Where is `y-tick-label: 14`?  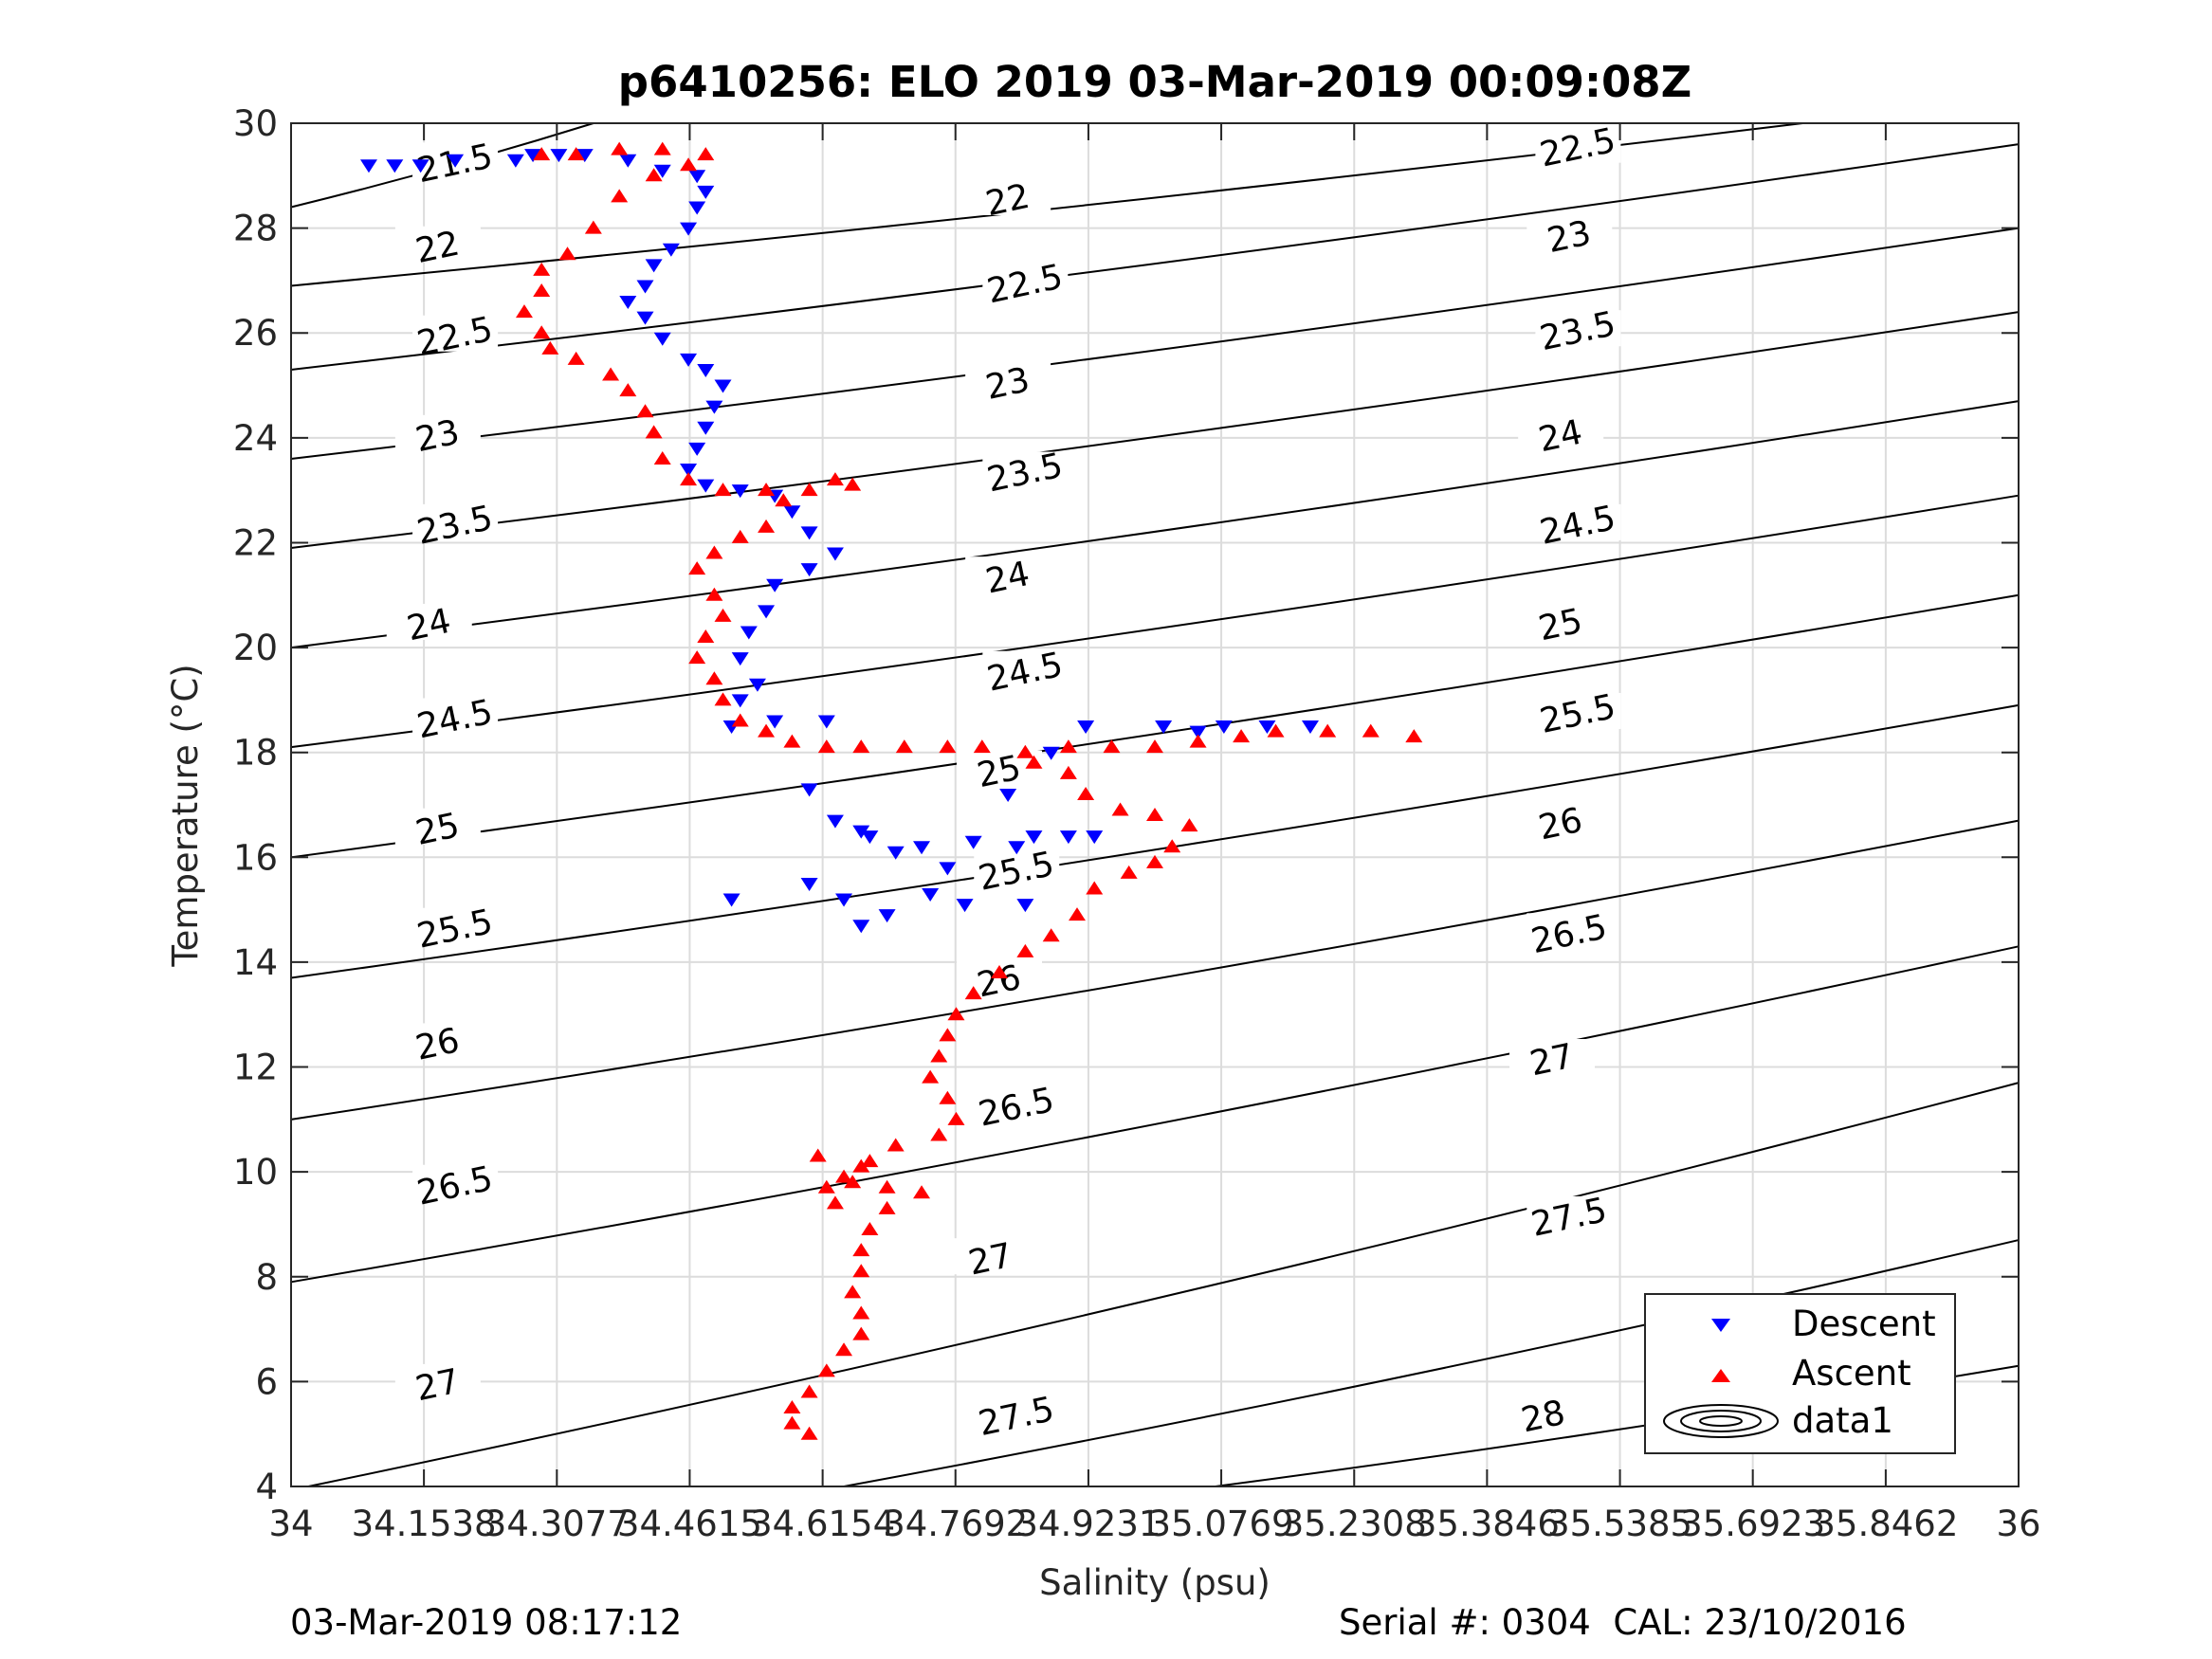 y-tick-label: 14 is located at coordinates (255, 962).